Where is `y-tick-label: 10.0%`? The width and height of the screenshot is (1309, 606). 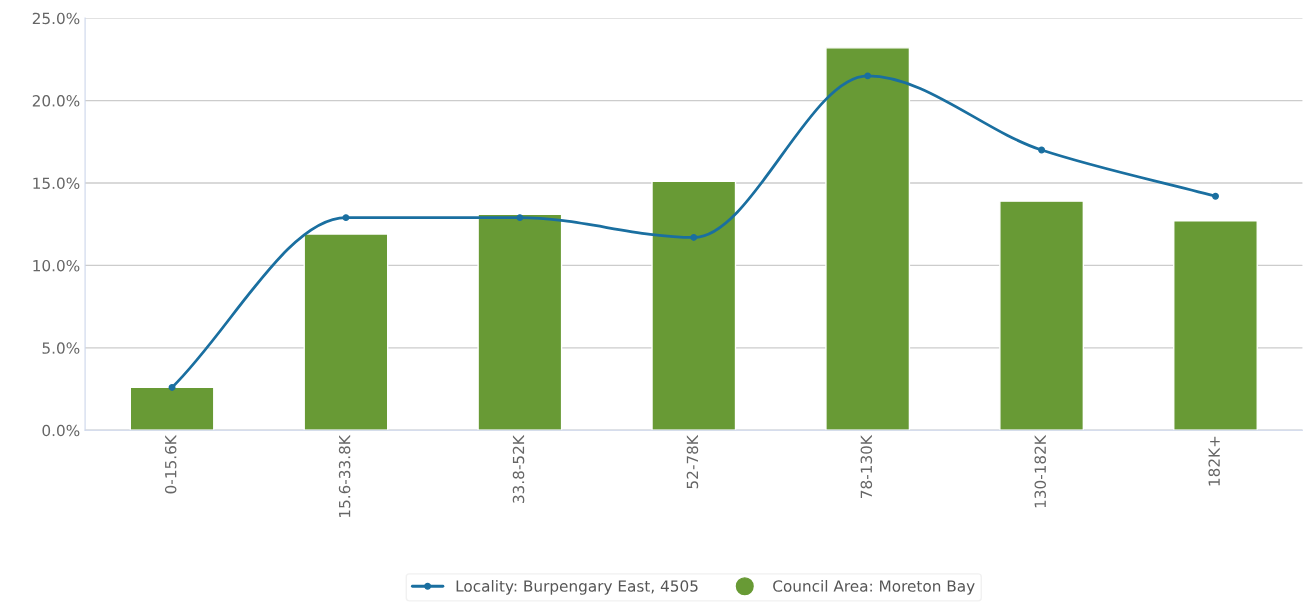
y-tick-label: 10.0% is located at coordinates (56, 265).